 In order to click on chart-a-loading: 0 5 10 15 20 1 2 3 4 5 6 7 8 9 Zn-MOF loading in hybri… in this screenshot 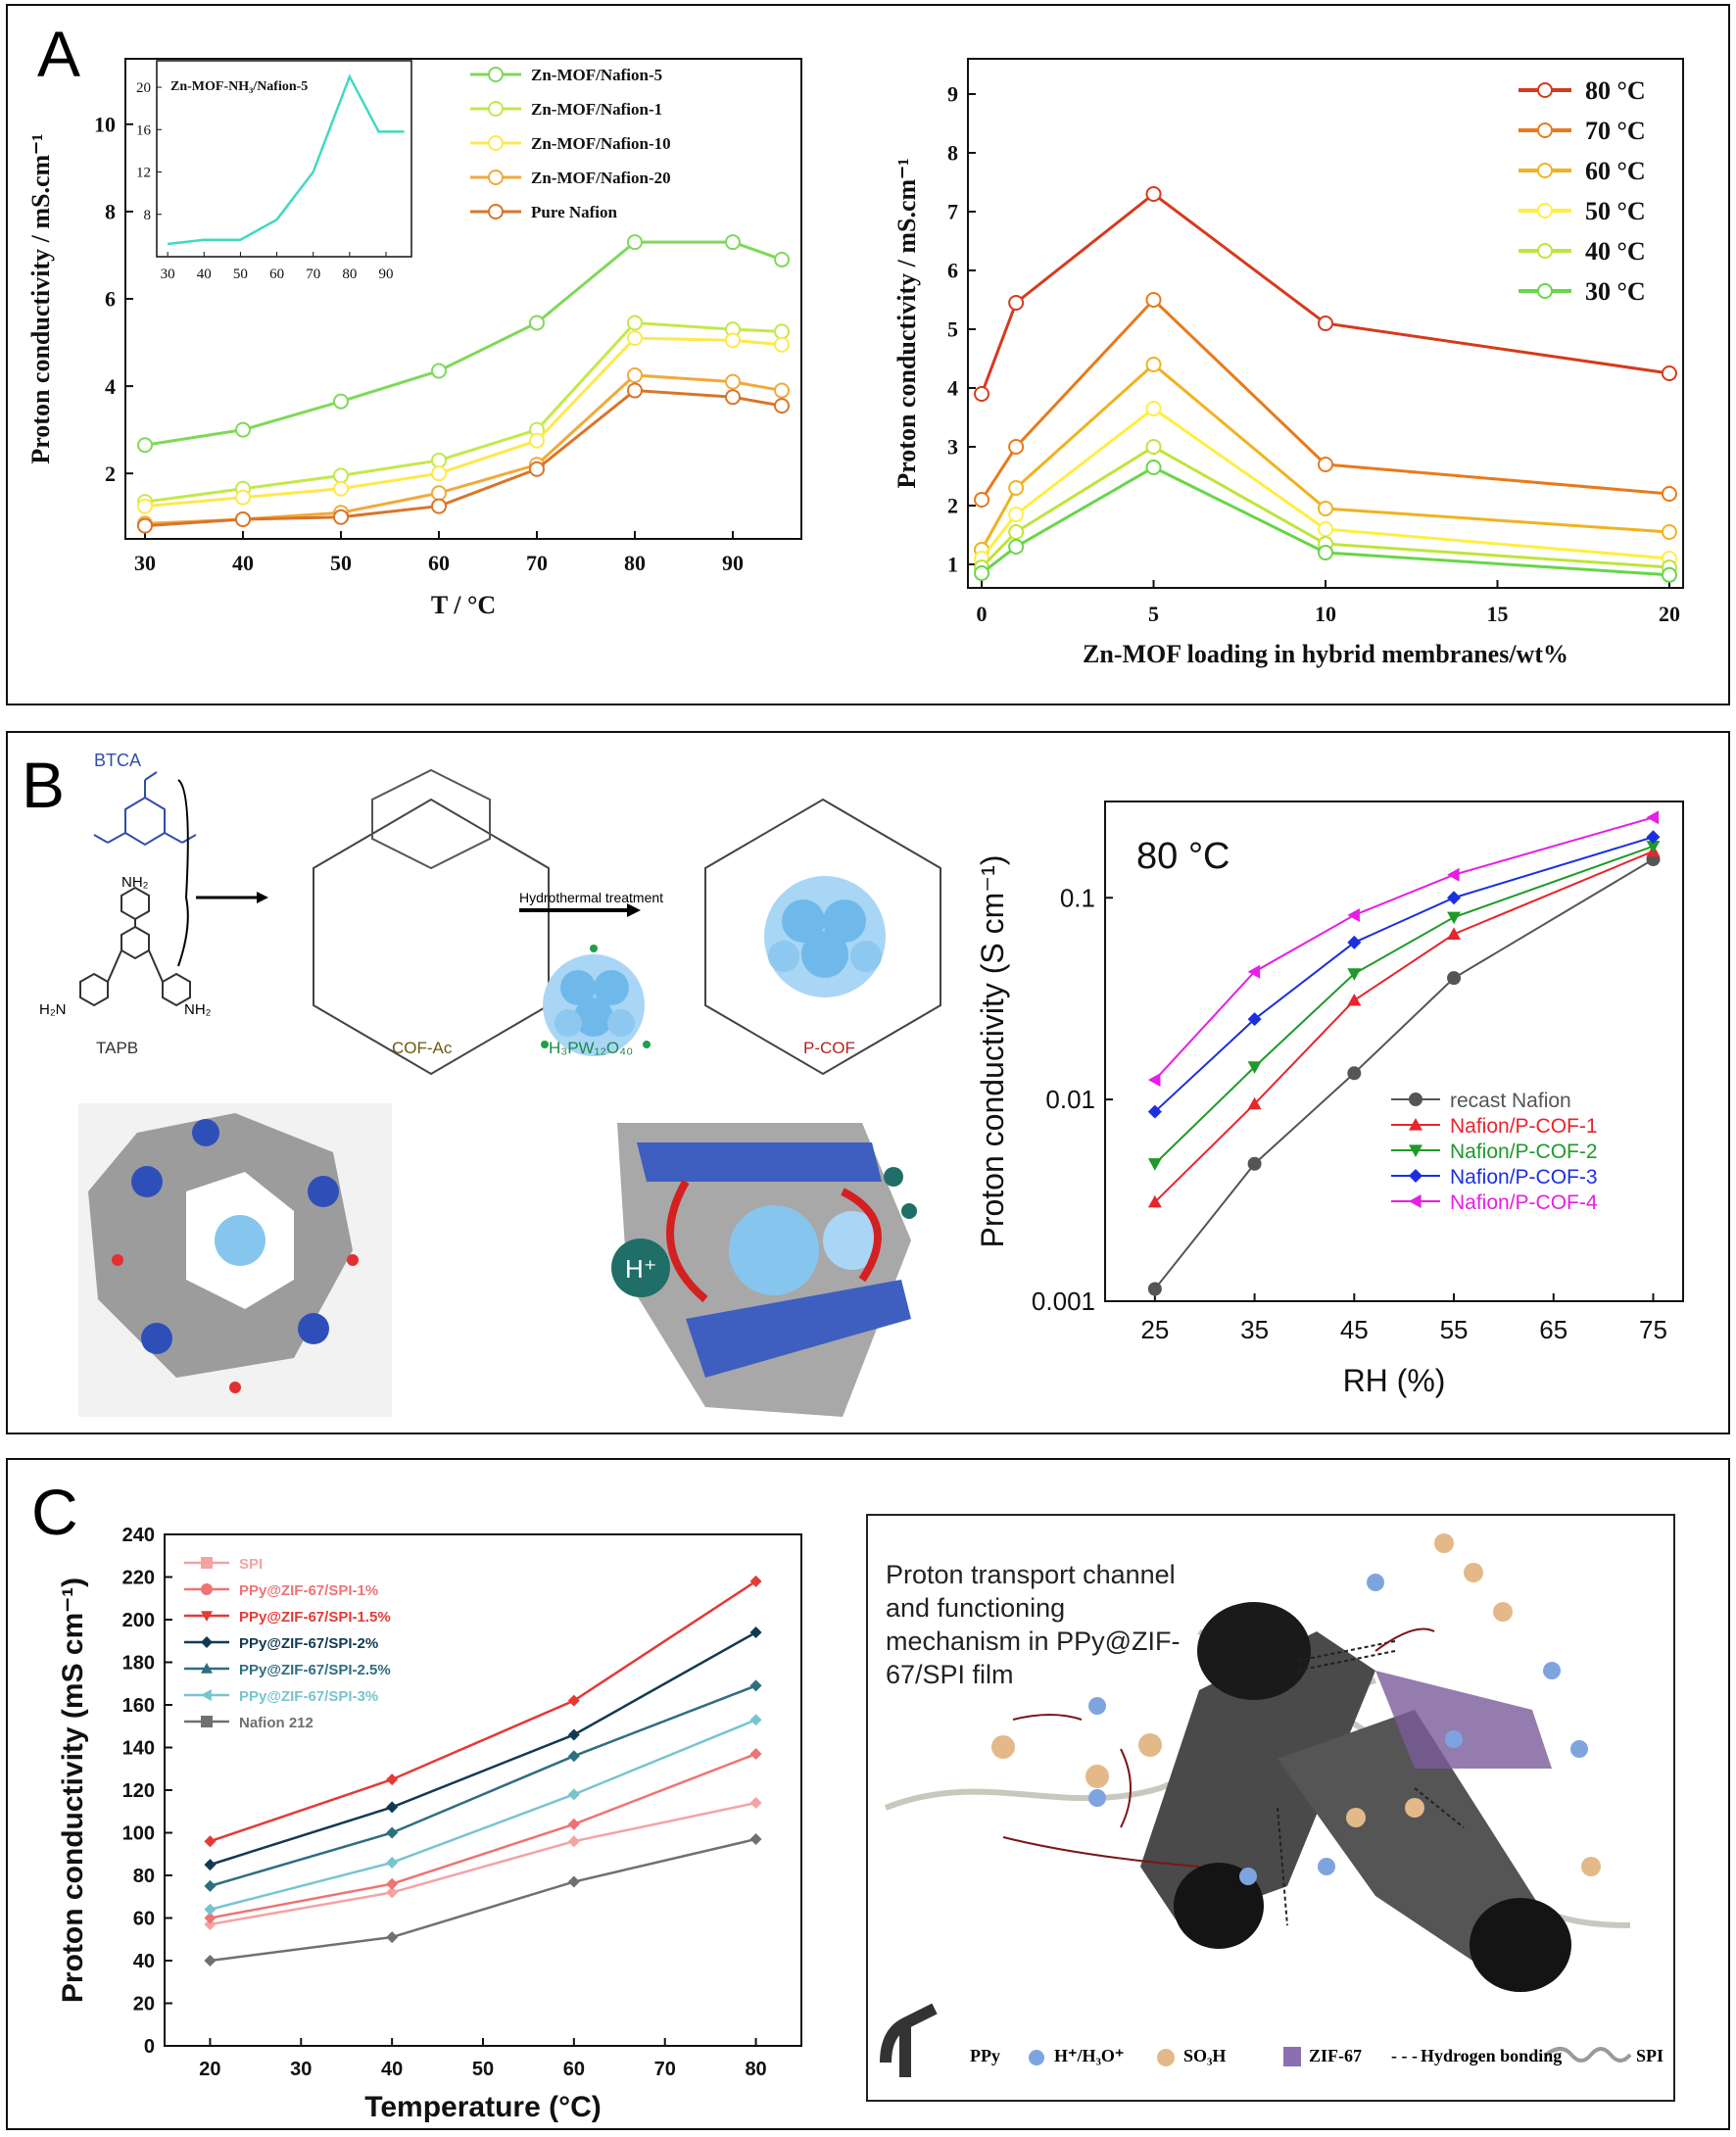, I will do `click(1288, 363)`.